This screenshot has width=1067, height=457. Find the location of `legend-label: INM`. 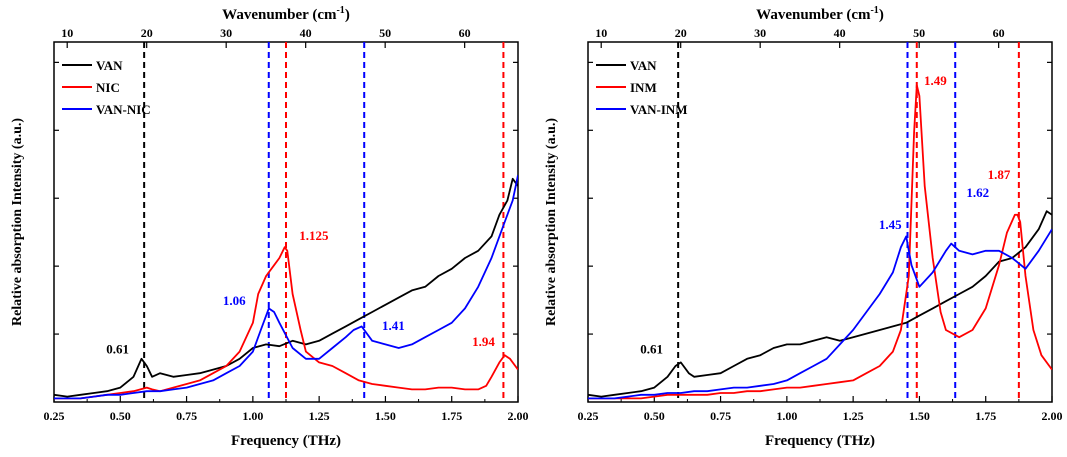

legend-label: INM is located at coordinates (643, 87).